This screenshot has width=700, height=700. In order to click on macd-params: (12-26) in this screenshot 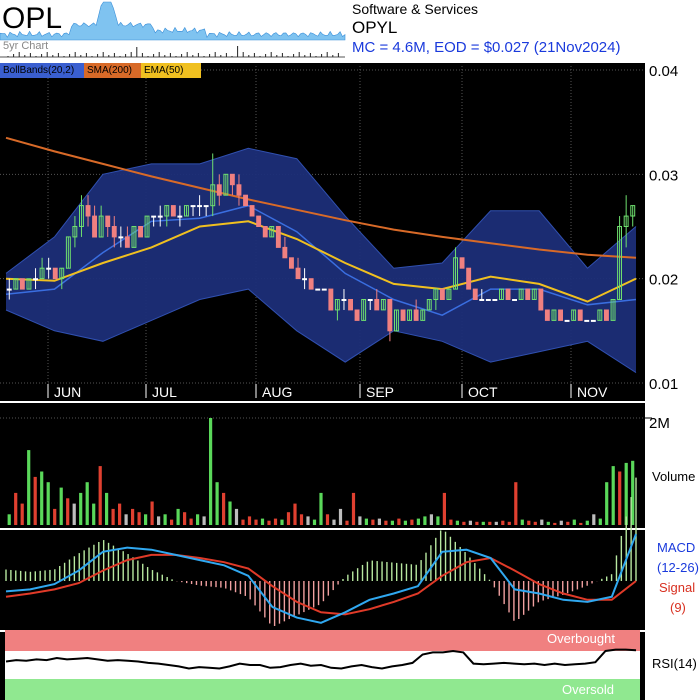, I will do `click(678, 567)`.